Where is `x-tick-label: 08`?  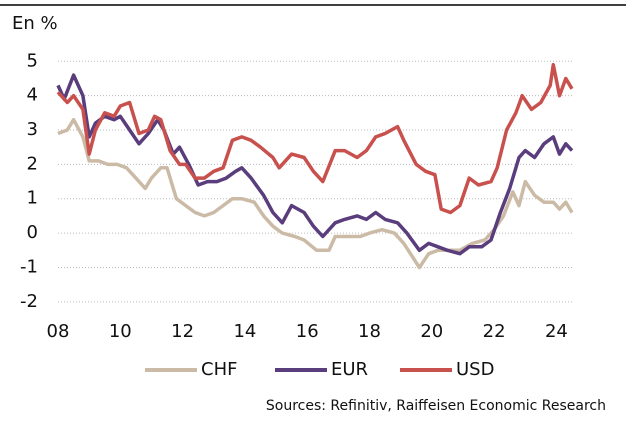
x-tick-label: 08 is located at coordinates (58, 331).